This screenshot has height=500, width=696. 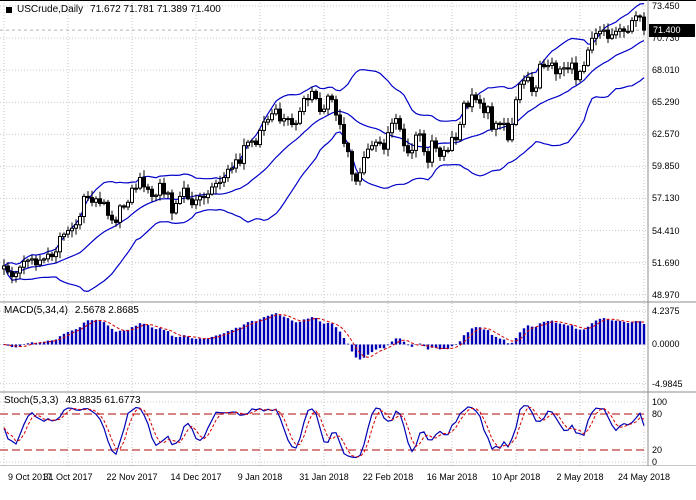 I want to click on price-axis-label: 57.130, so click(x=666, y=198).